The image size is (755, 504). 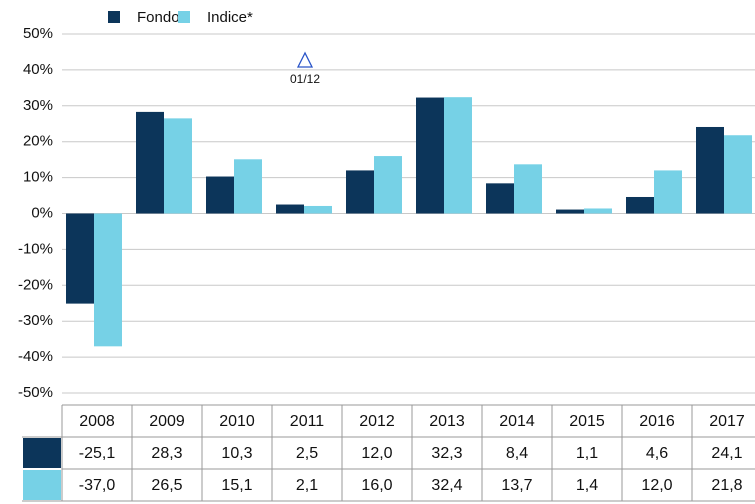 What do you see at coordinates (35, 248) in the screenshot?
I see `y-tick-label: -10%` at bounding box center [35, 248].